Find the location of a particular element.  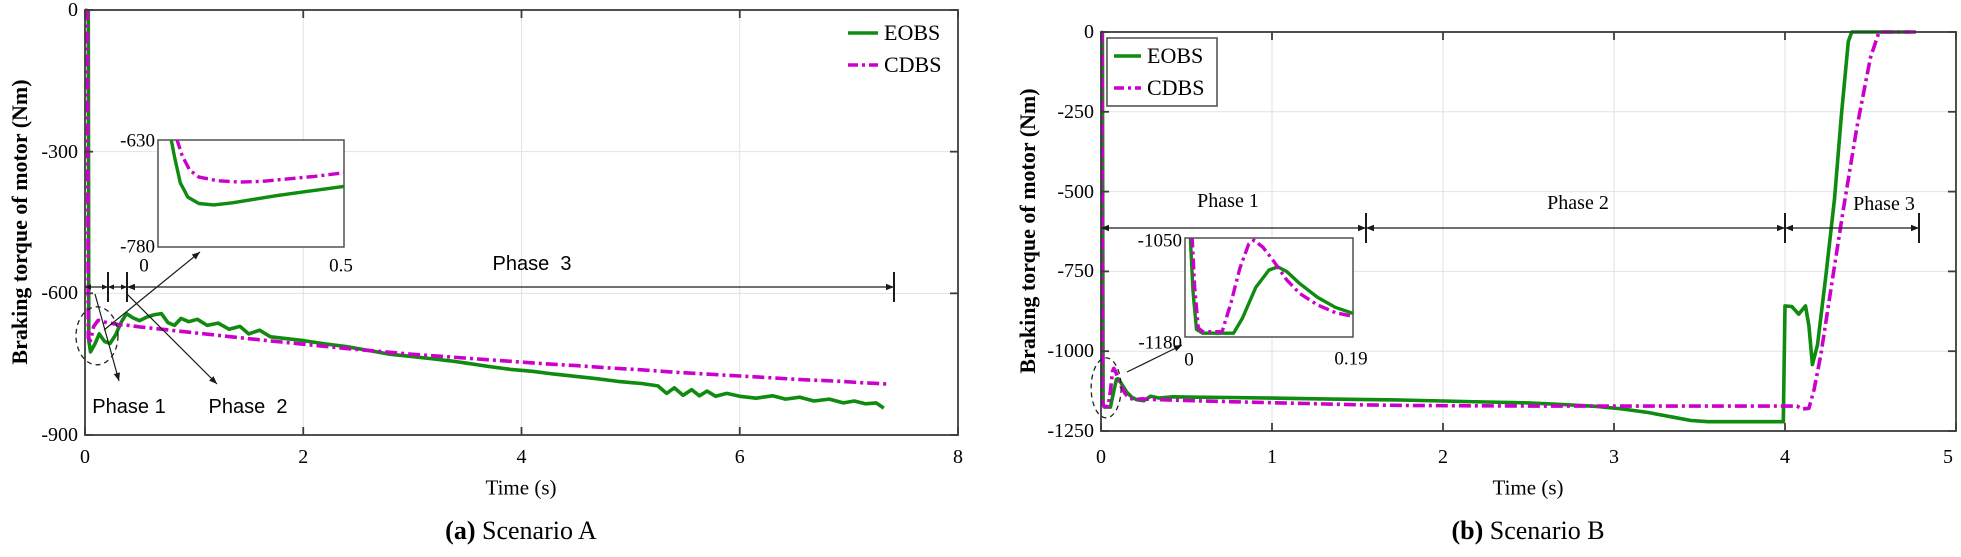

y-tick-label: -900 is located at coordinates (59, 435).